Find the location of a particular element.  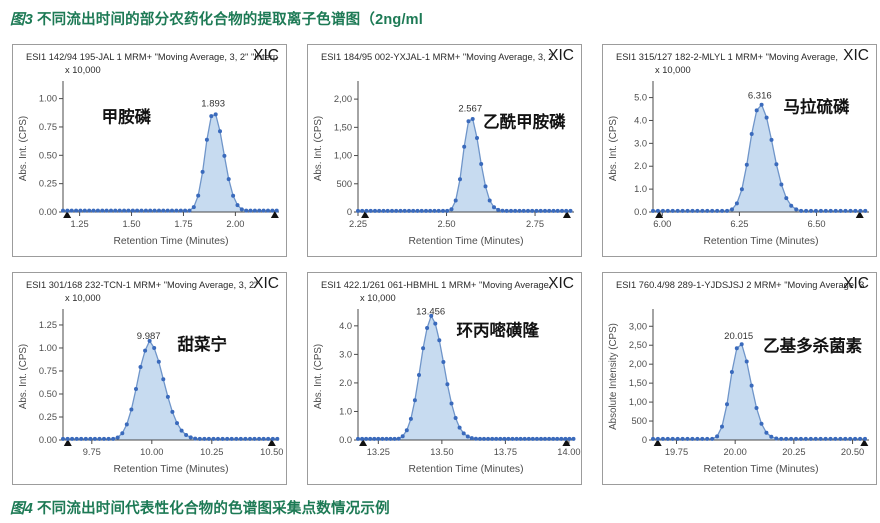

compound-name: 甲胺磷 is located at coordinates (127, 116).